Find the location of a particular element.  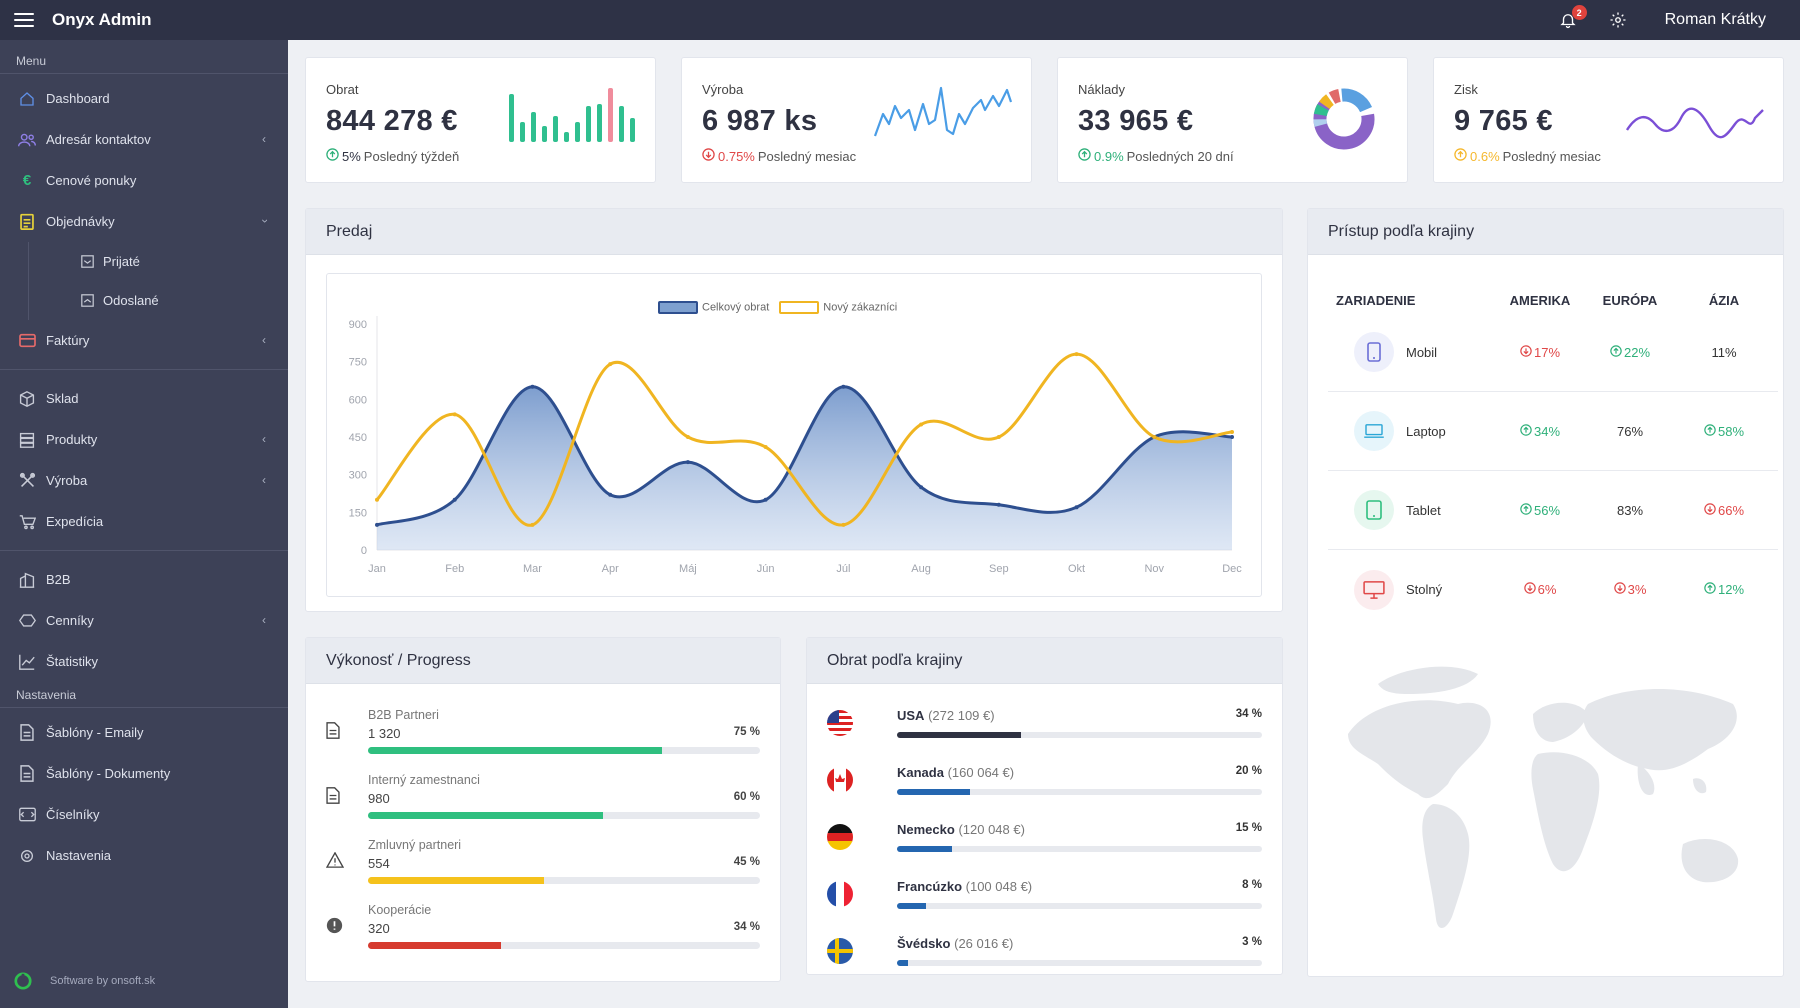

progress-row: B2B Partneri 1 320 75 % is located at coordinates (543, 739).